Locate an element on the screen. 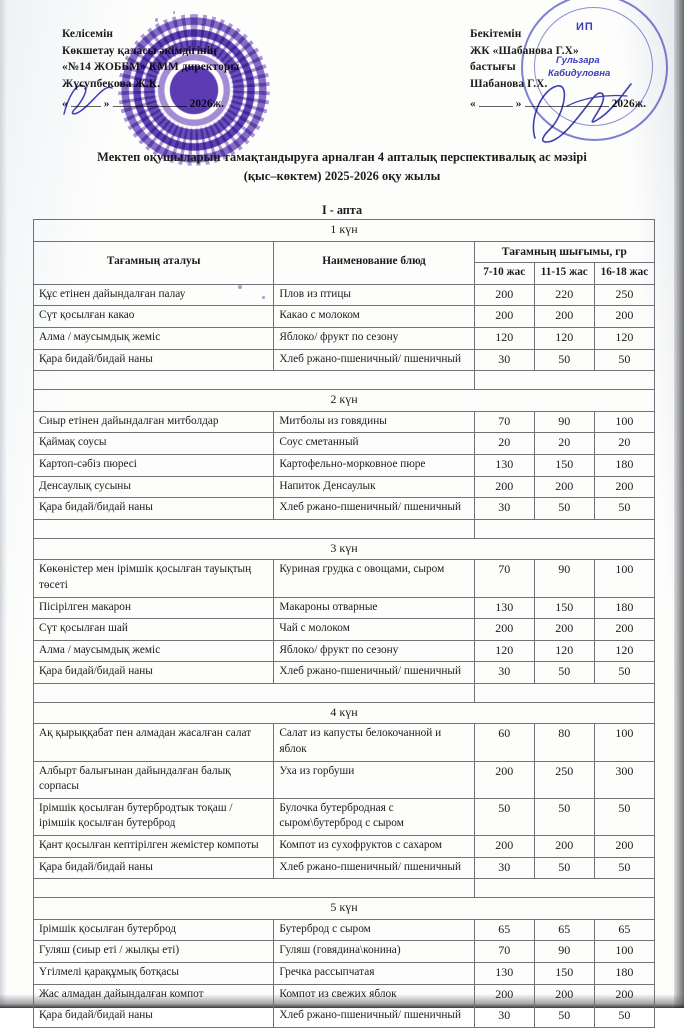  dish-name-ru: Плов из птицы is located at coordinates (374, 295).